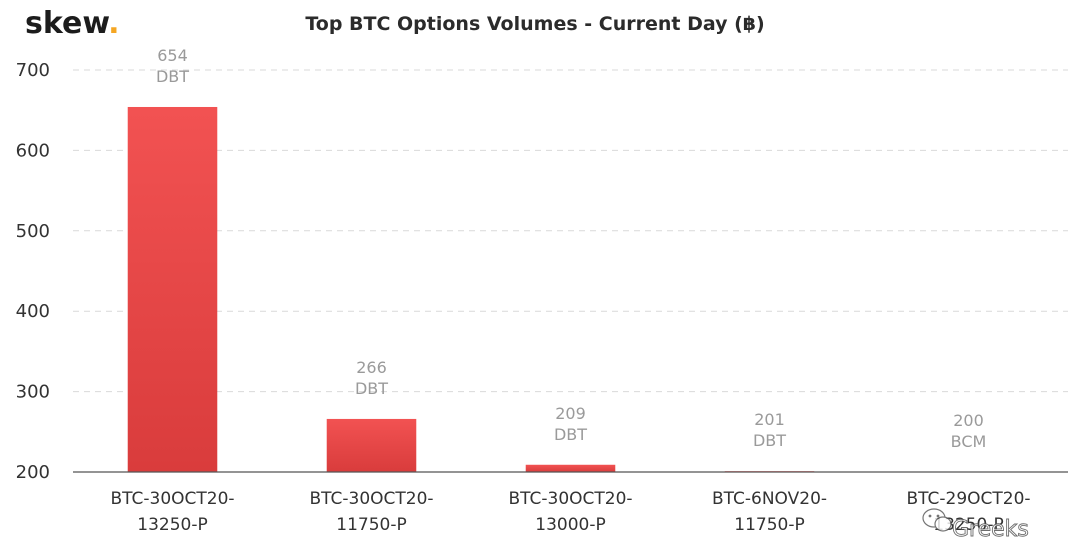  Describe the element at coordinates (172, 55) in the screenshot. I see `data-label-value: 654` at that location.